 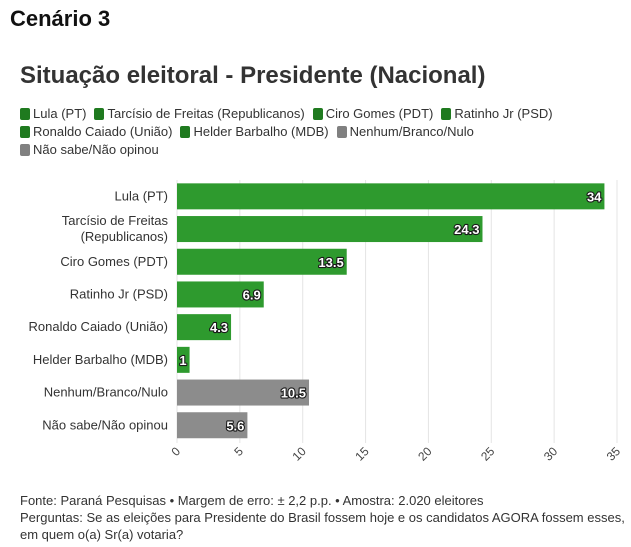 I want to click on category-label: Ciro Gomes (PDT), so click(x=114, y=261).